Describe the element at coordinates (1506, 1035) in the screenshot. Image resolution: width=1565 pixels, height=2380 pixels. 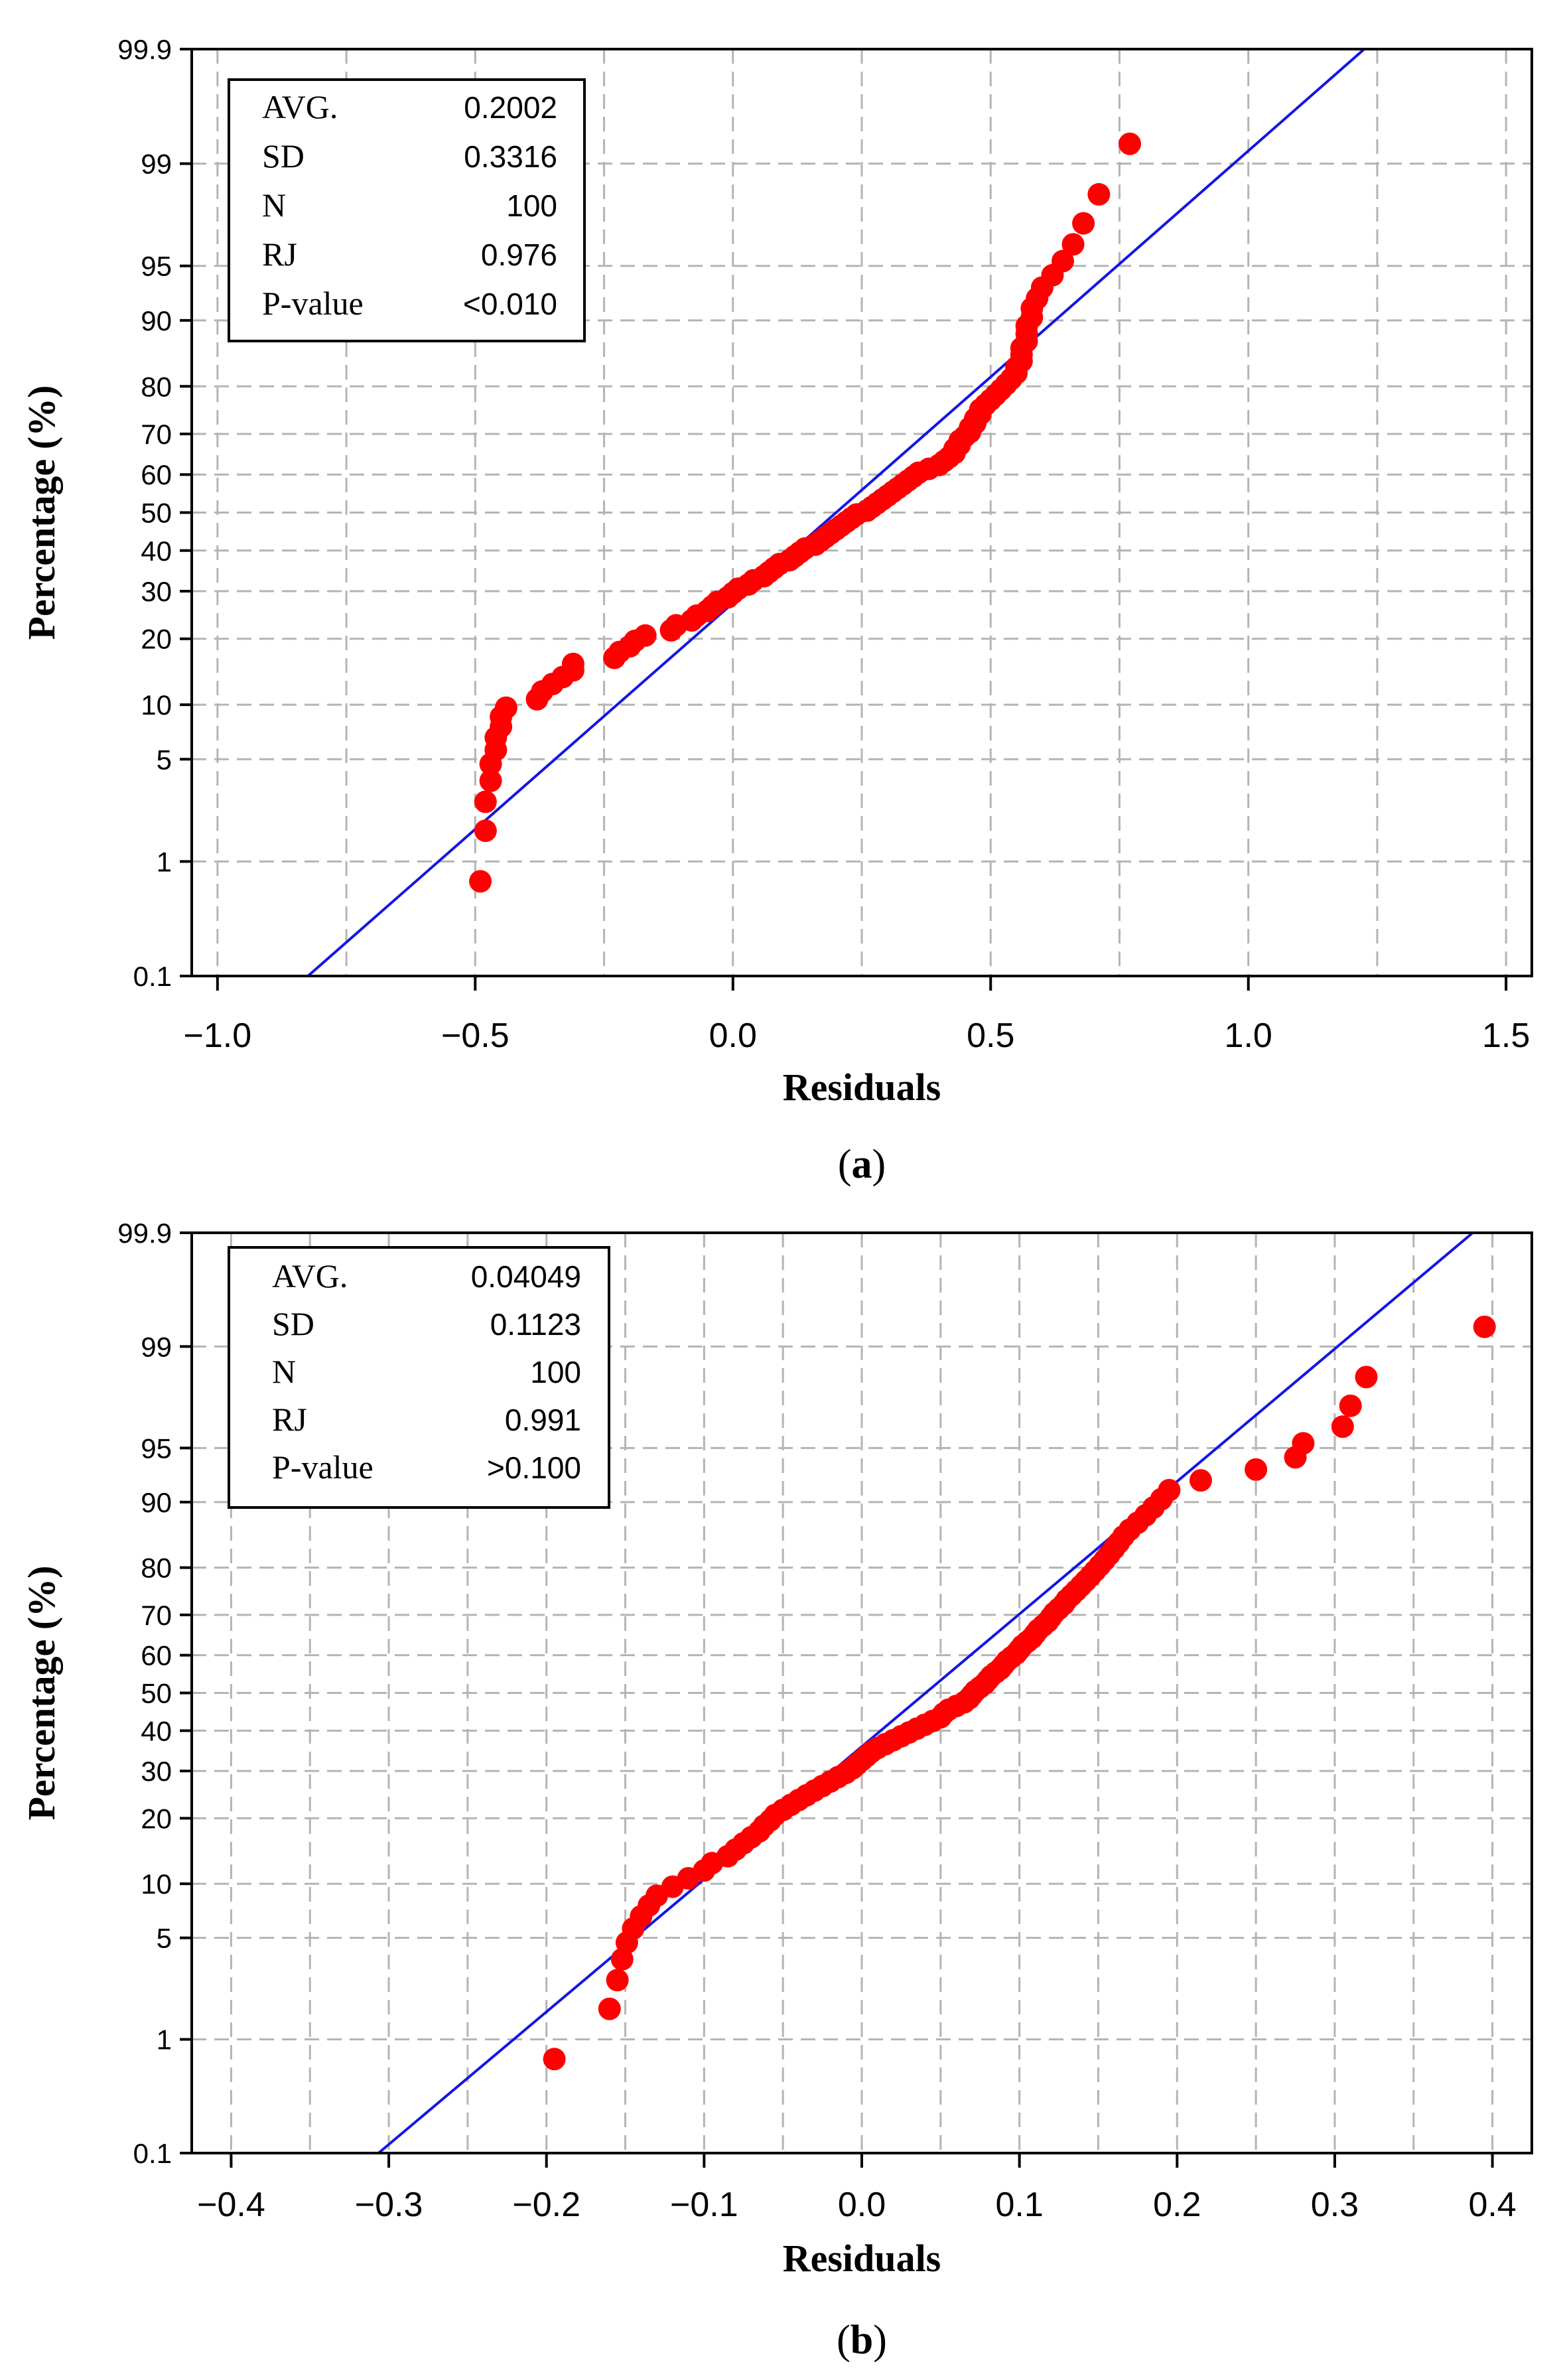
I see `x-tick-label: 1.5` at that location.